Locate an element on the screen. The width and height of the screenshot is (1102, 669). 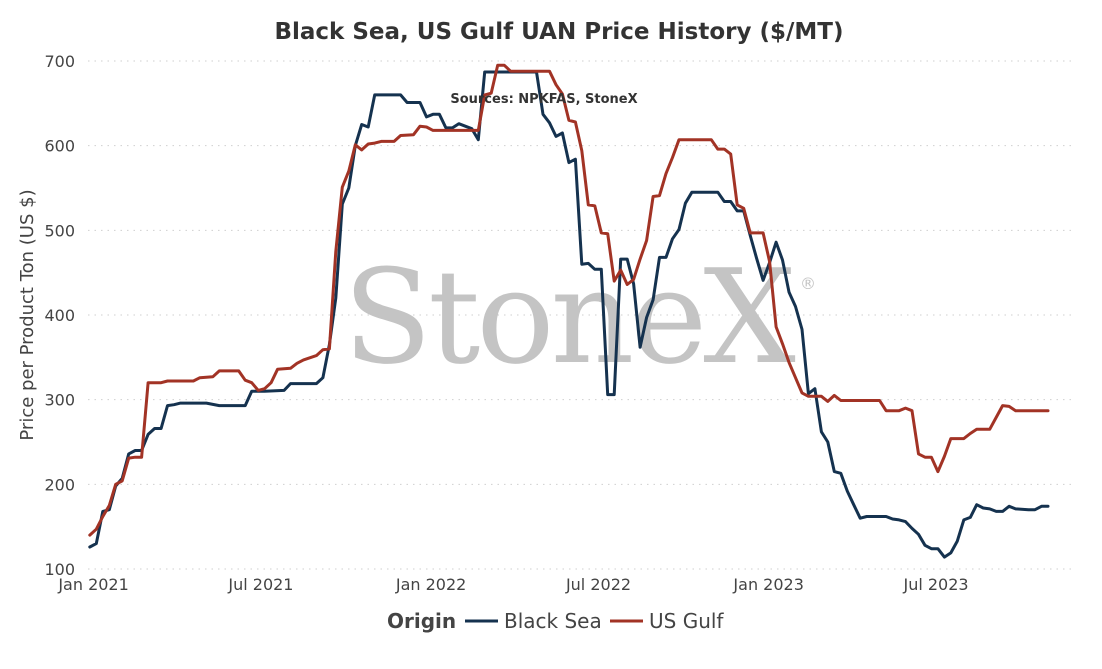
x-tick-label: Jan 2021 is located at coordinates (92, 584).